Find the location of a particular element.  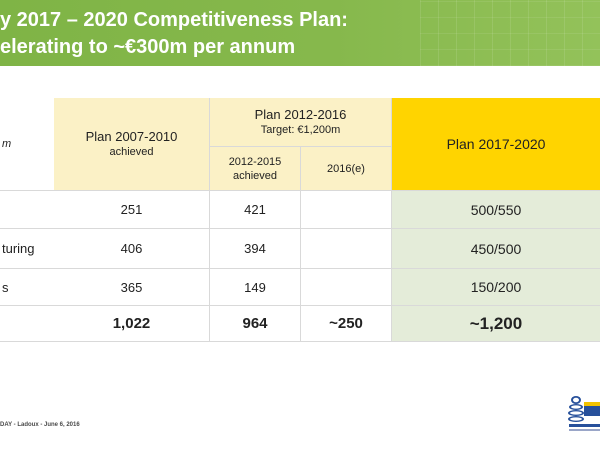

header-plan-2012-label: Plan 2012-2016 is located at coordinates (300, 114).